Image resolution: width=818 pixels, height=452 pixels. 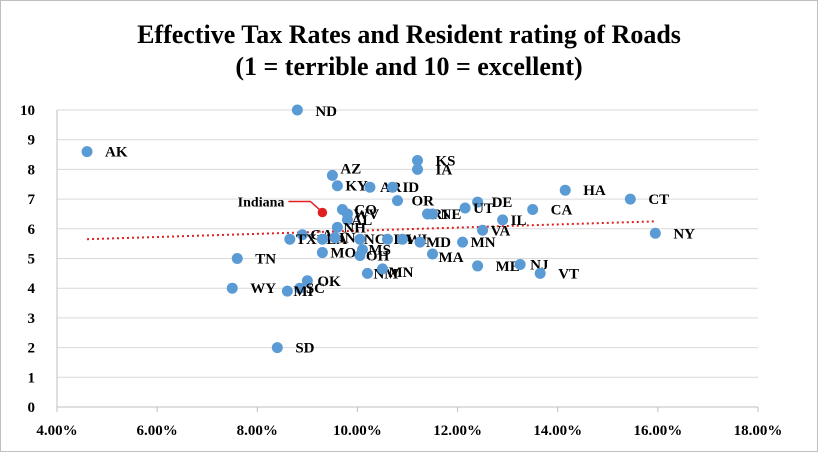 I want to click on point-label: TN, so click(x=265, y=260).